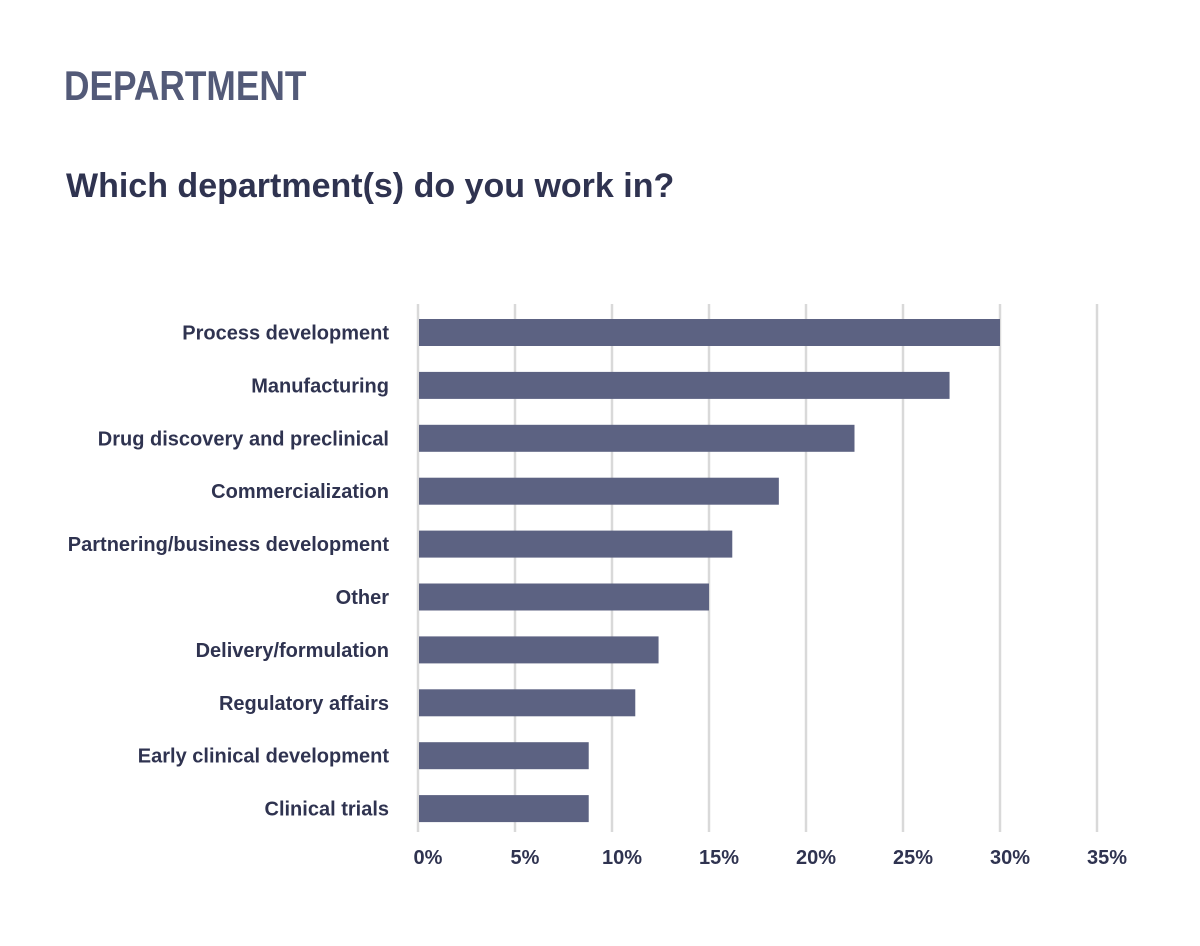  What do you see at coordinates (264, 757) in the screenshot?
I see `category-label: Early clinical development` at bounding box center [264, 757].